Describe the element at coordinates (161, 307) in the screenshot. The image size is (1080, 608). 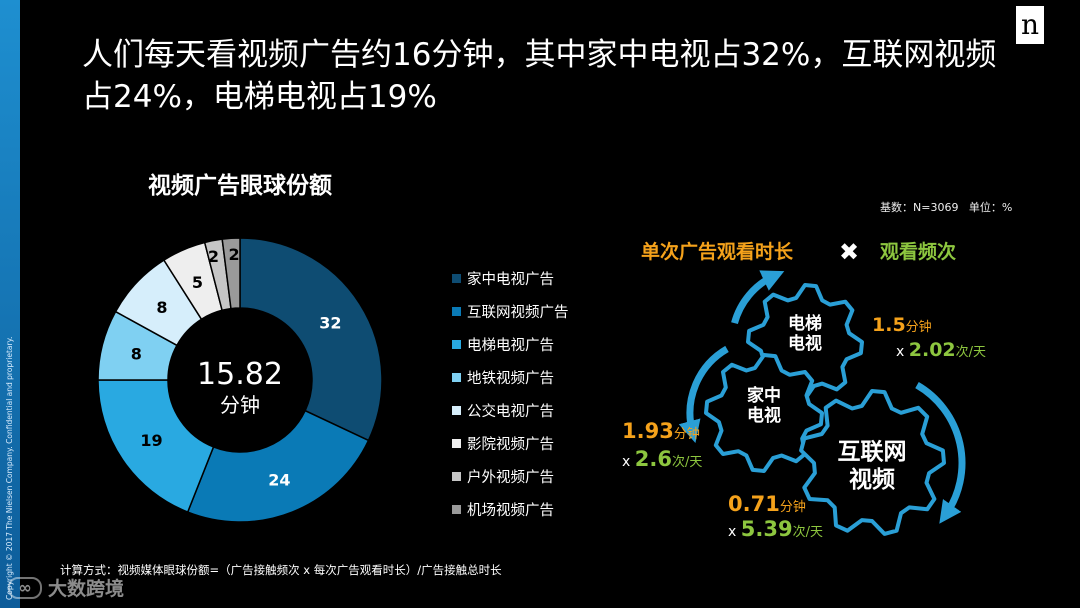
I see `donut-slice-label-4: 8` at that location.